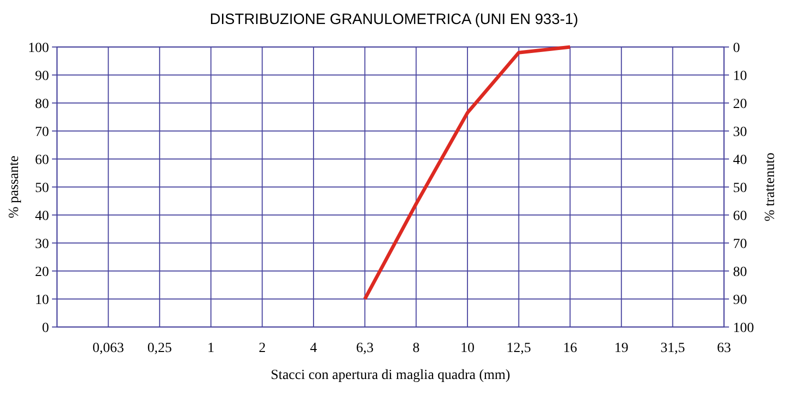  I want to click on y-tick-label: 80, so click(42, 104).